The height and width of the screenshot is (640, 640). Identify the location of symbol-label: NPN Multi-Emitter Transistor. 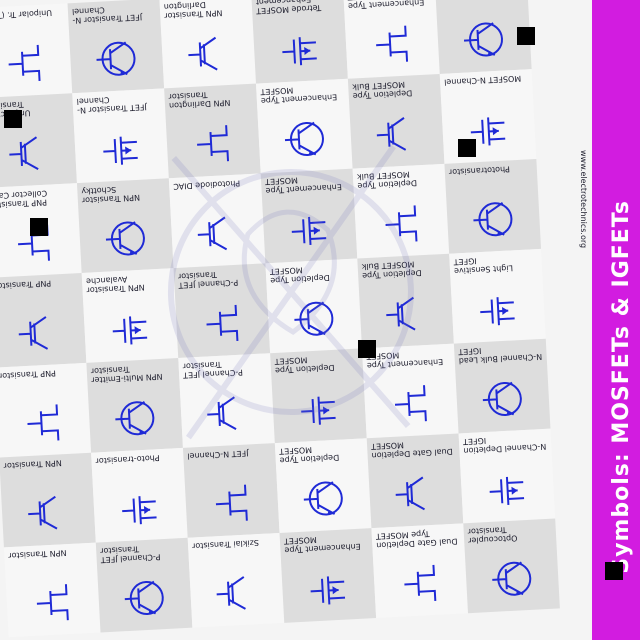
(126, 374).